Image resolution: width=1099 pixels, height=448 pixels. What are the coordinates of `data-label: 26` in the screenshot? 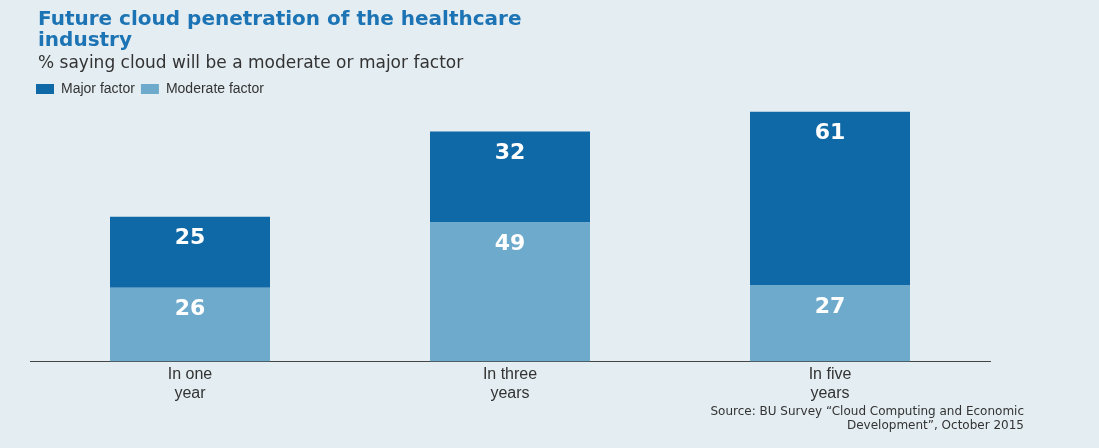 It's located at (190, 308).